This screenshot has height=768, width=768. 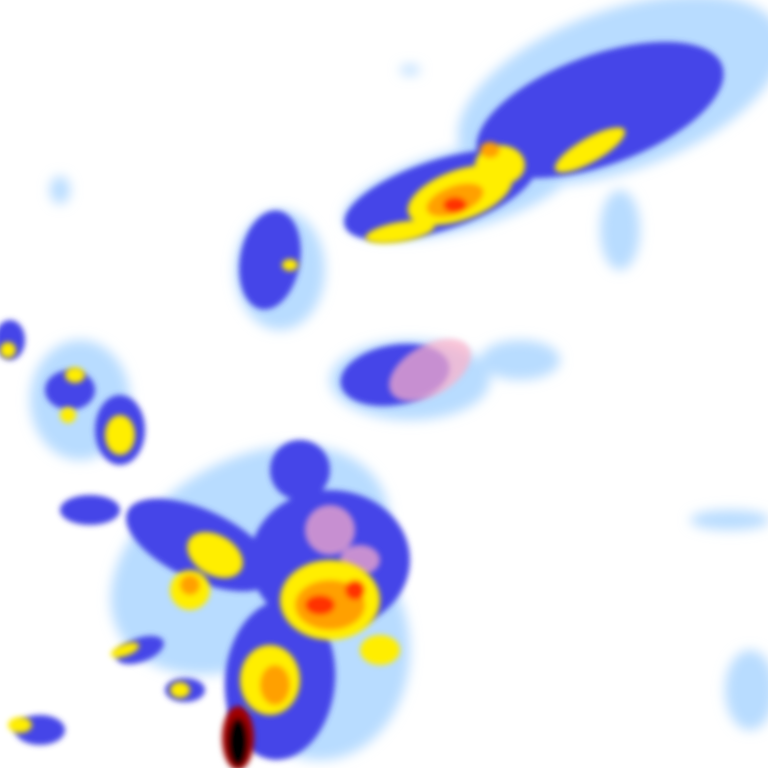 What do you see at coordinates (388, 456) in the screenshot?
I see `mixed-precipitation` at bounding box center [388, 456].